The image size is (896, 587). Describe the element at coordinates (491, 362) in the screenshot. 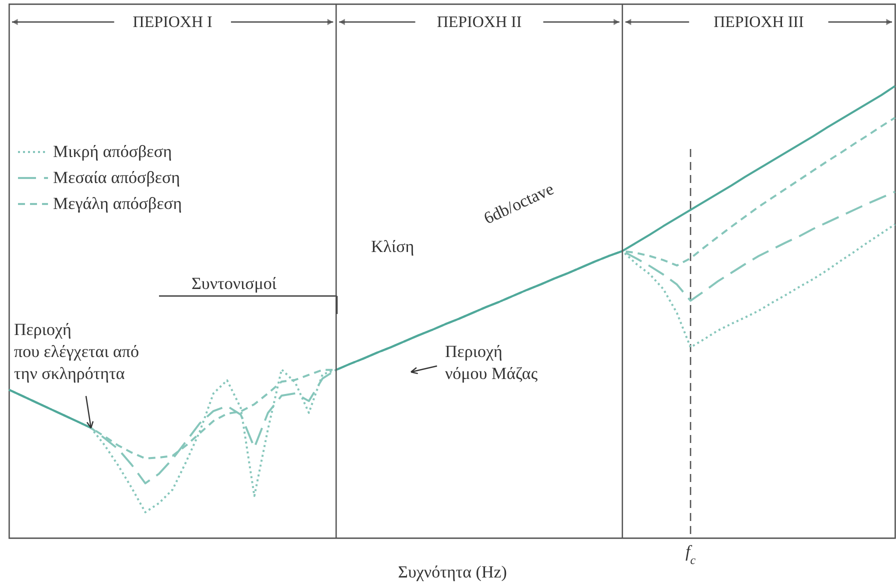

I see `annotation: Περιοχή νόμου Μάζας` at that location.